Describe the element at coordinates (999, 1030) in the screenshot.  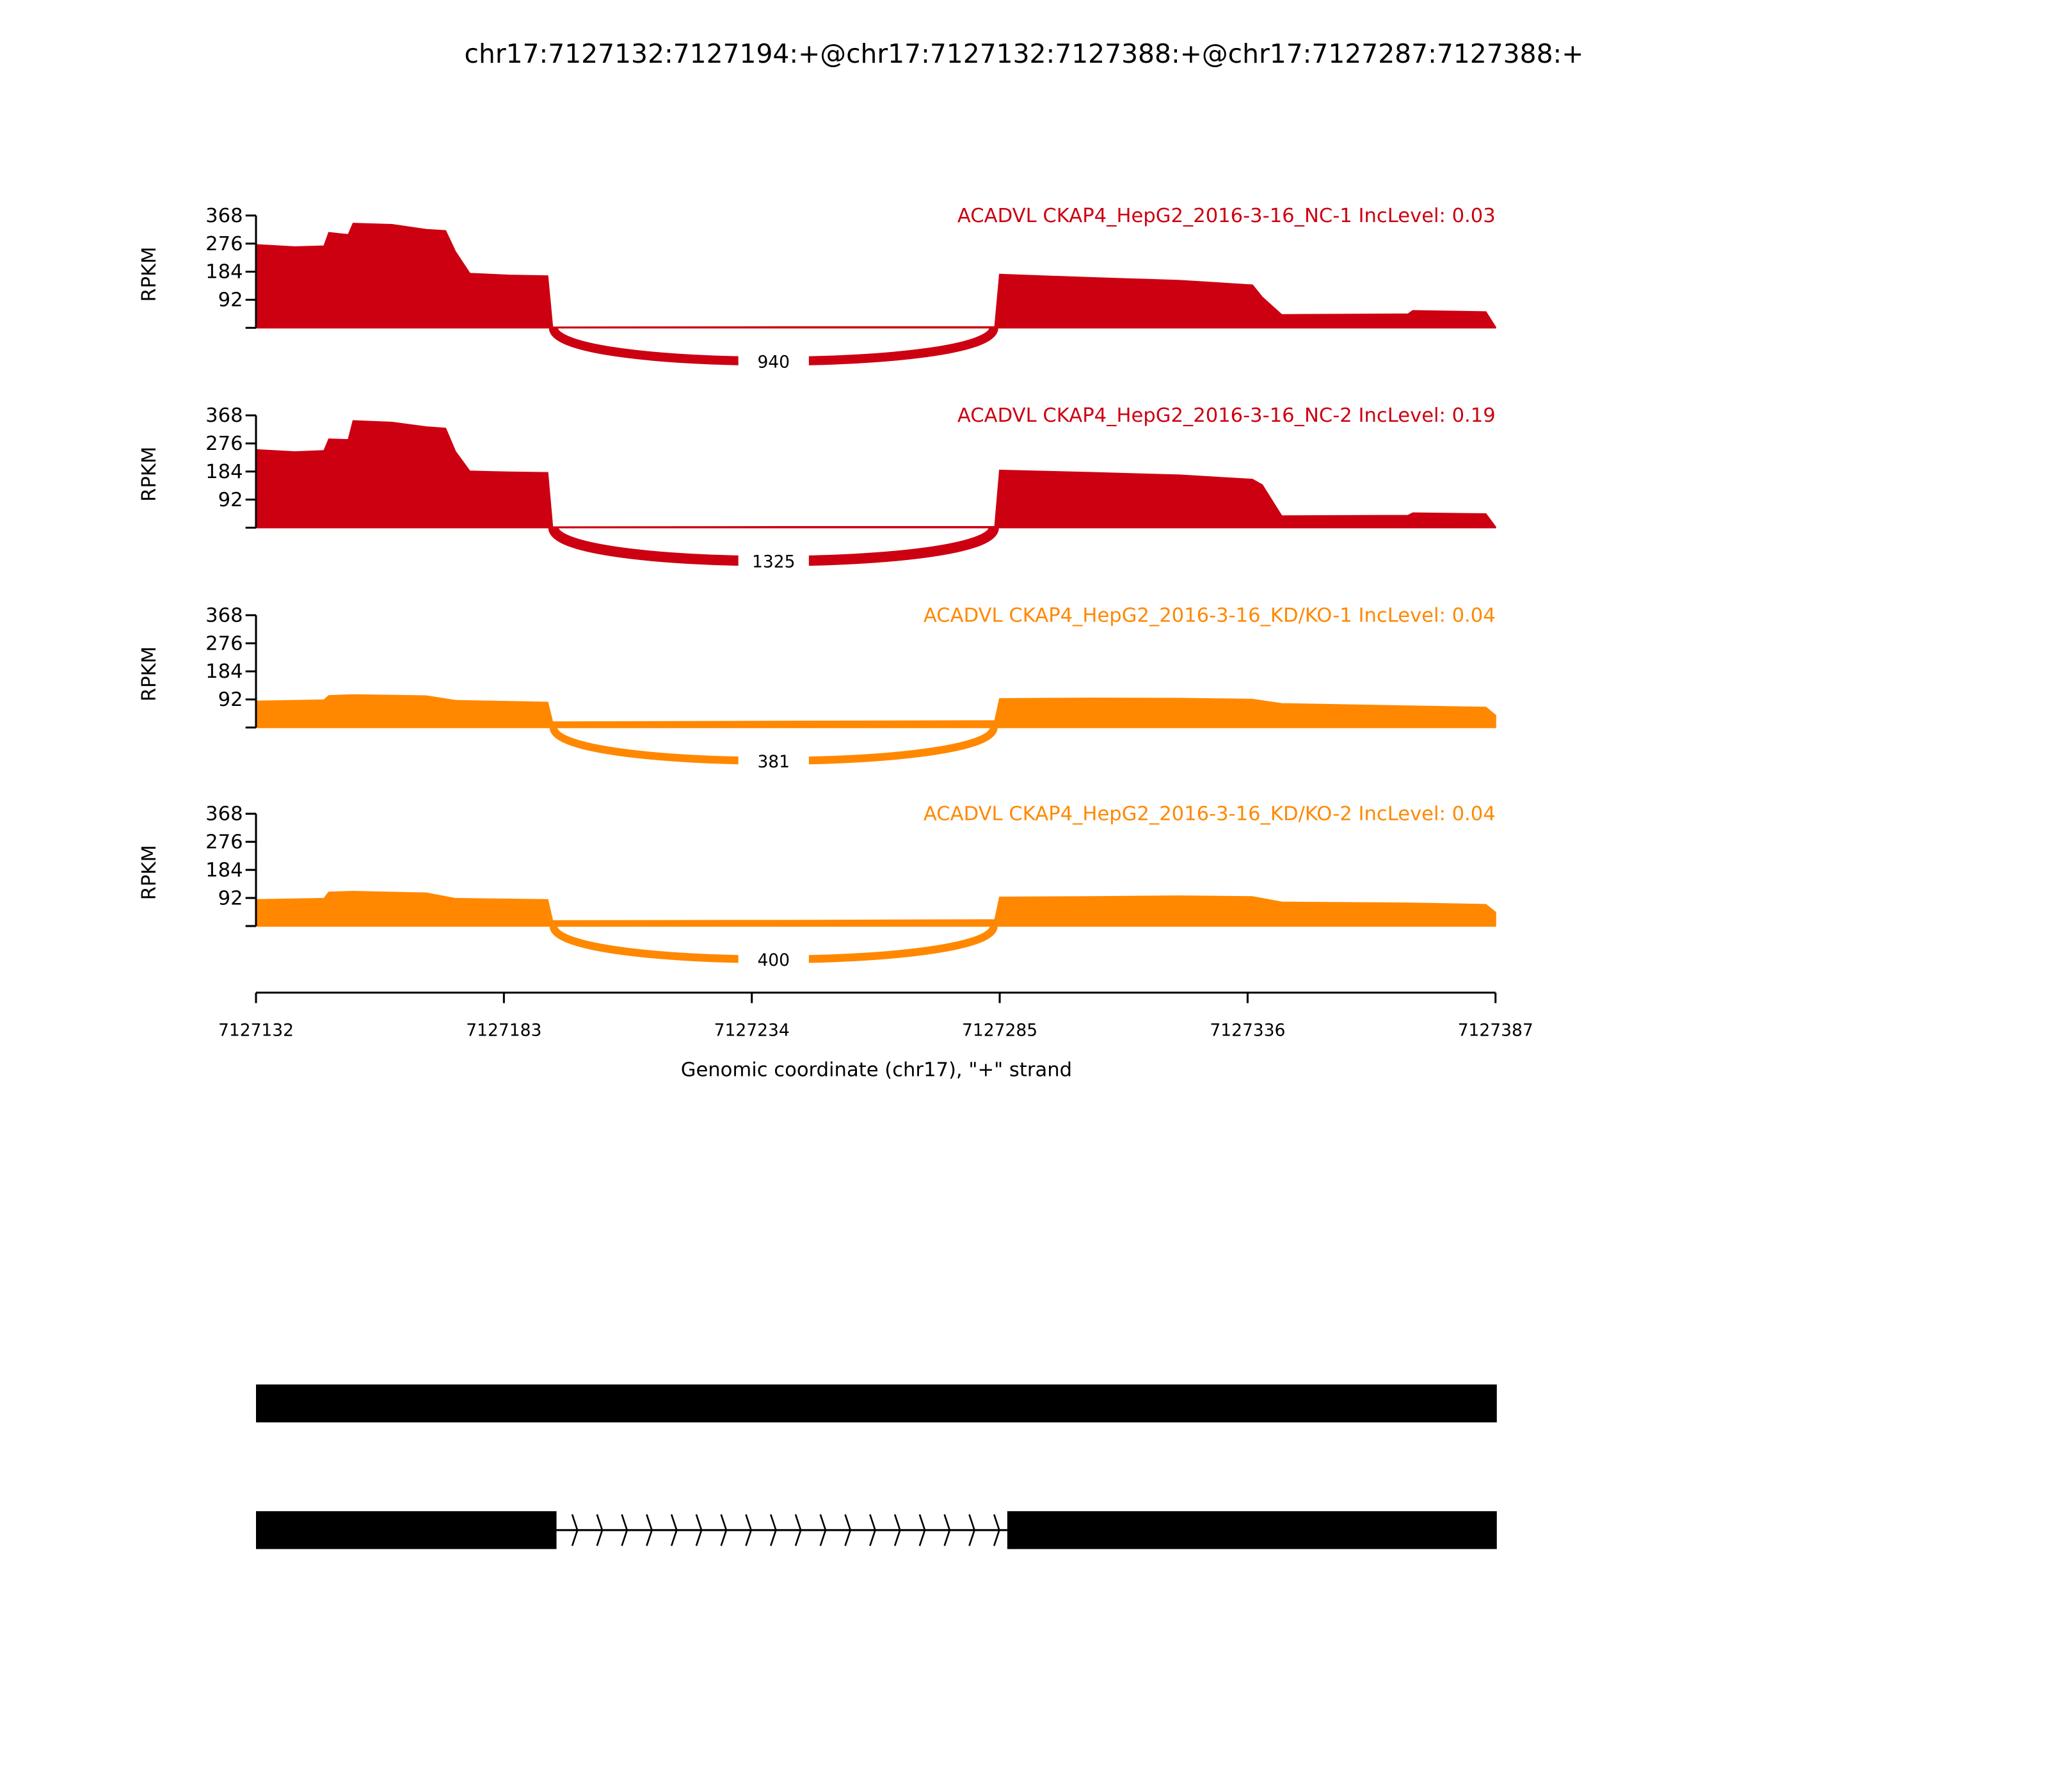
I see `x-tick-label: 7127285` at that location.